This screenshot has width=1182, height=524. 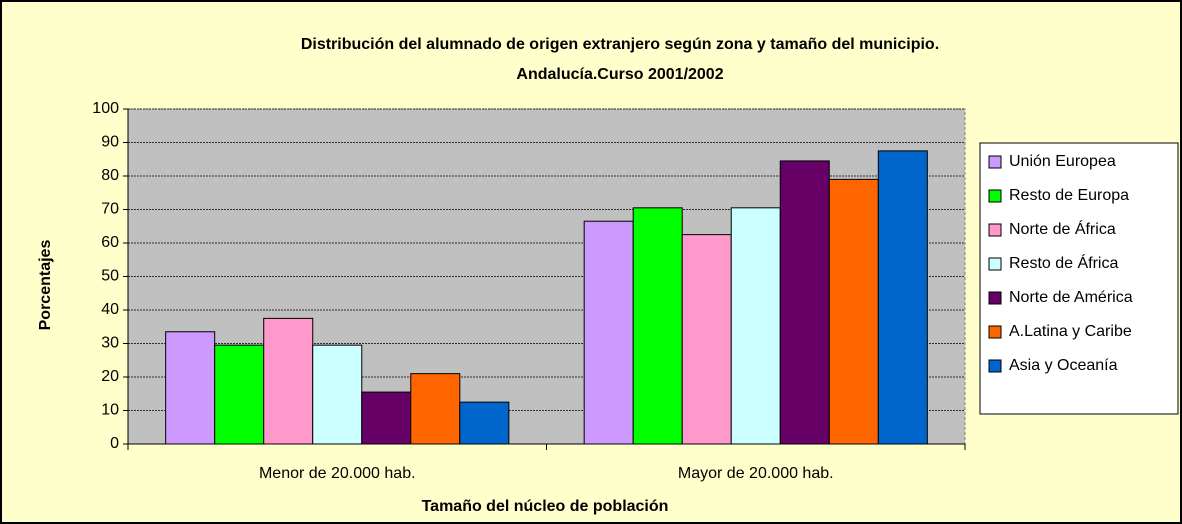 I want to click on chart-subtitle: Andalucía.Curso 2001/2002, so click(x=619, y=74).